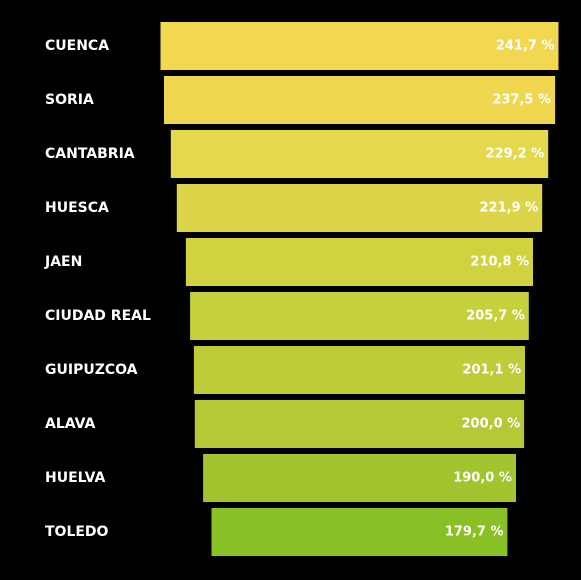 This screenshot has width=581, height=580. Describe the element at coordinates (359, 478) in the screenshot. I see `bar-huelva` at that location.